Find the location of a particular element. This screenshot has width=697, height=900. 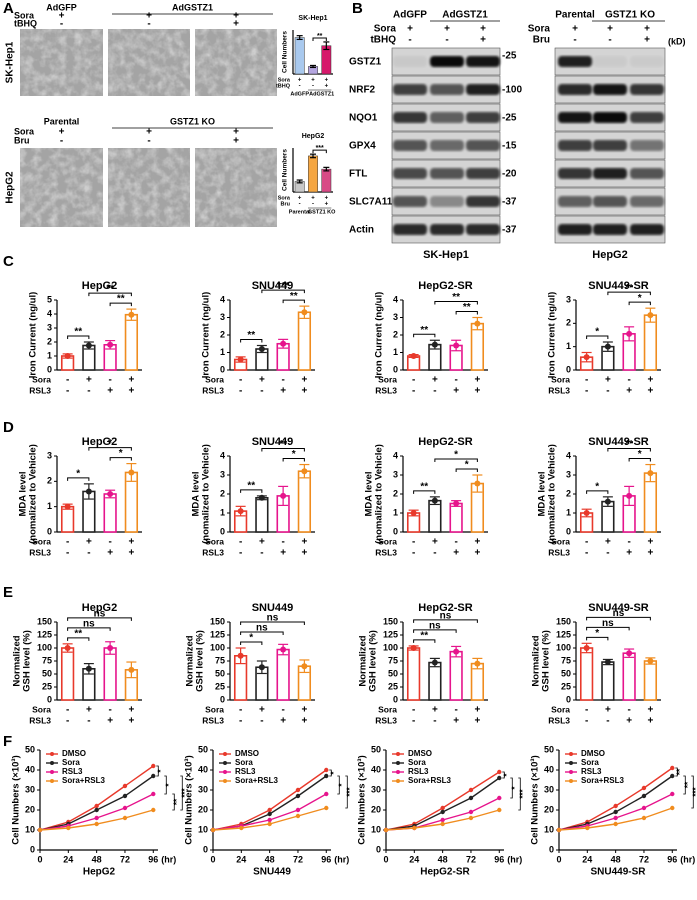

group-label: GSTZ1 KO is located at coordinates (322, 212).